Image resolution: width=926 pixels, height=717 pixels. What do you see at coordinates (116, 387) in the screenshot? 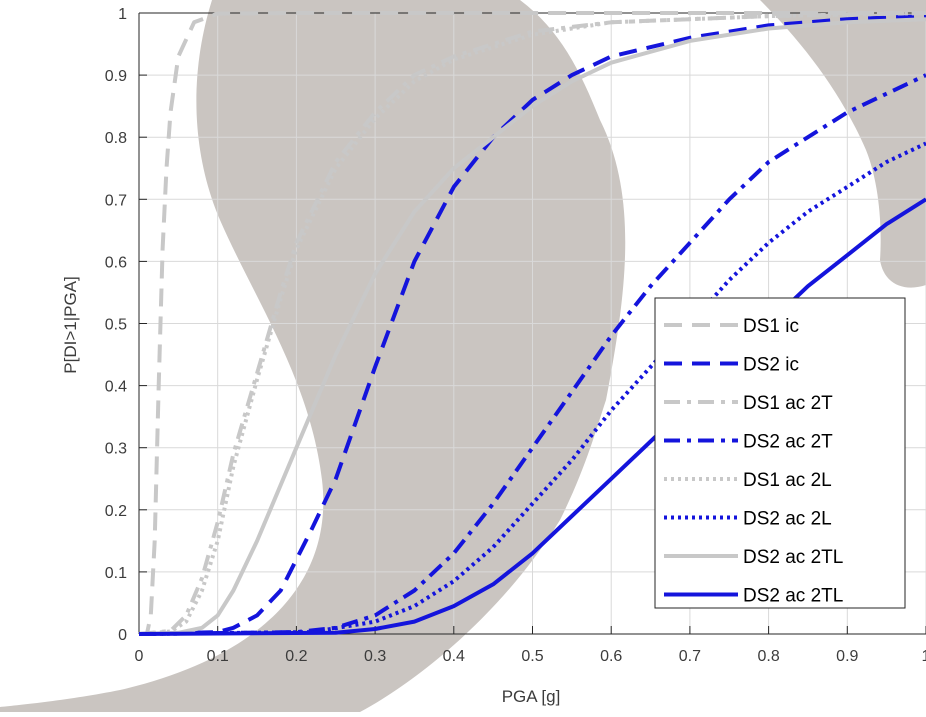
I see `y-tick-label-4: 0.4` at bounding box center [116, 387].